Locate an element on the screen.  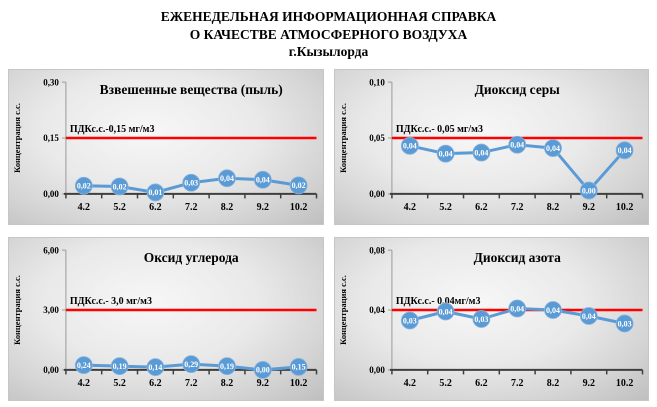
y-tick-label: 0,08 is located at coordinates (377, 250).